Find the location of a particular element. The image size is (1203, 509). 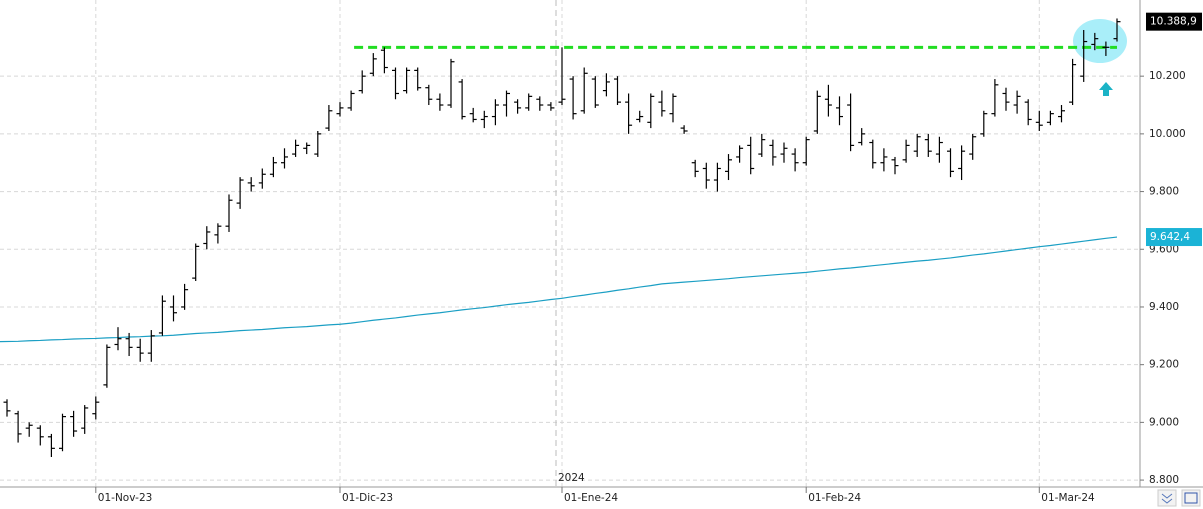

y-tick-label: 10.200 is located at coordinates (1167, 76).